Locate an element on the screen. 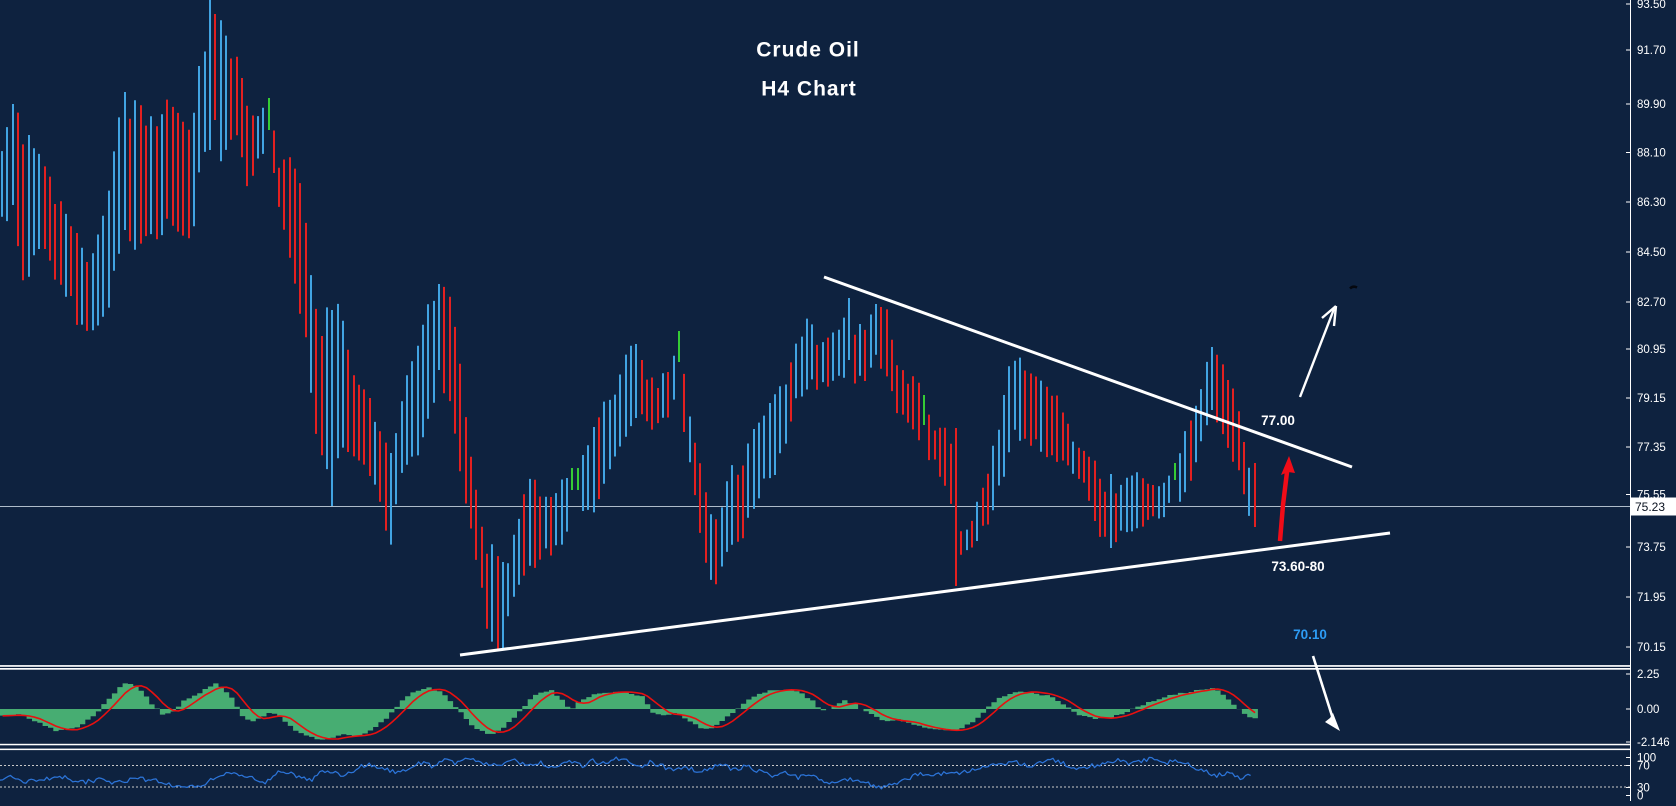 The width and height of the screenshot is (1676, 806). svg-text: 86.30 is located at coordinates (1651, 203).